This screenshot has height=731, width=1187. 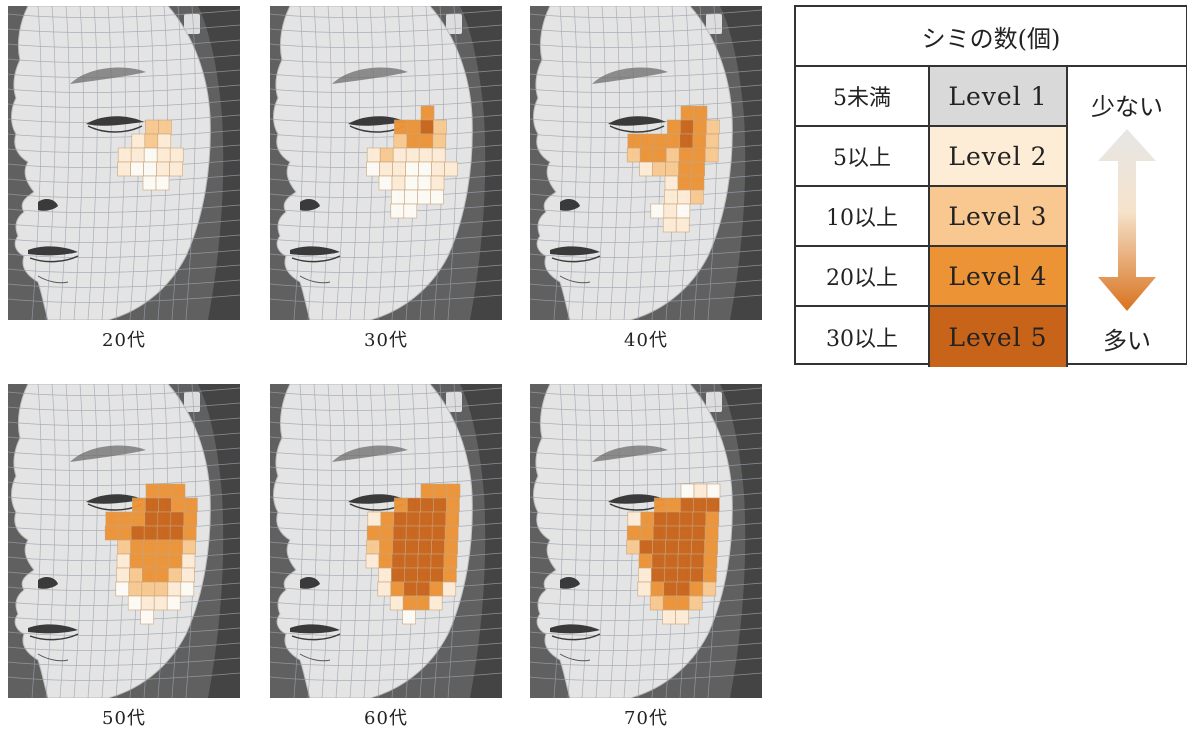 I want to click on legend-arrow-column: 少ない 多い, so click(x=1127, y=215).